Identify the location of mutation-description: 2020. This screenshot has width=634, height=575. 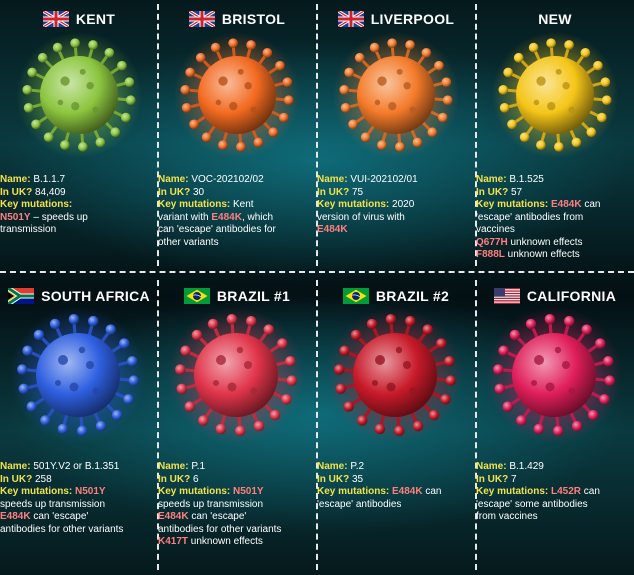
(403, 204).